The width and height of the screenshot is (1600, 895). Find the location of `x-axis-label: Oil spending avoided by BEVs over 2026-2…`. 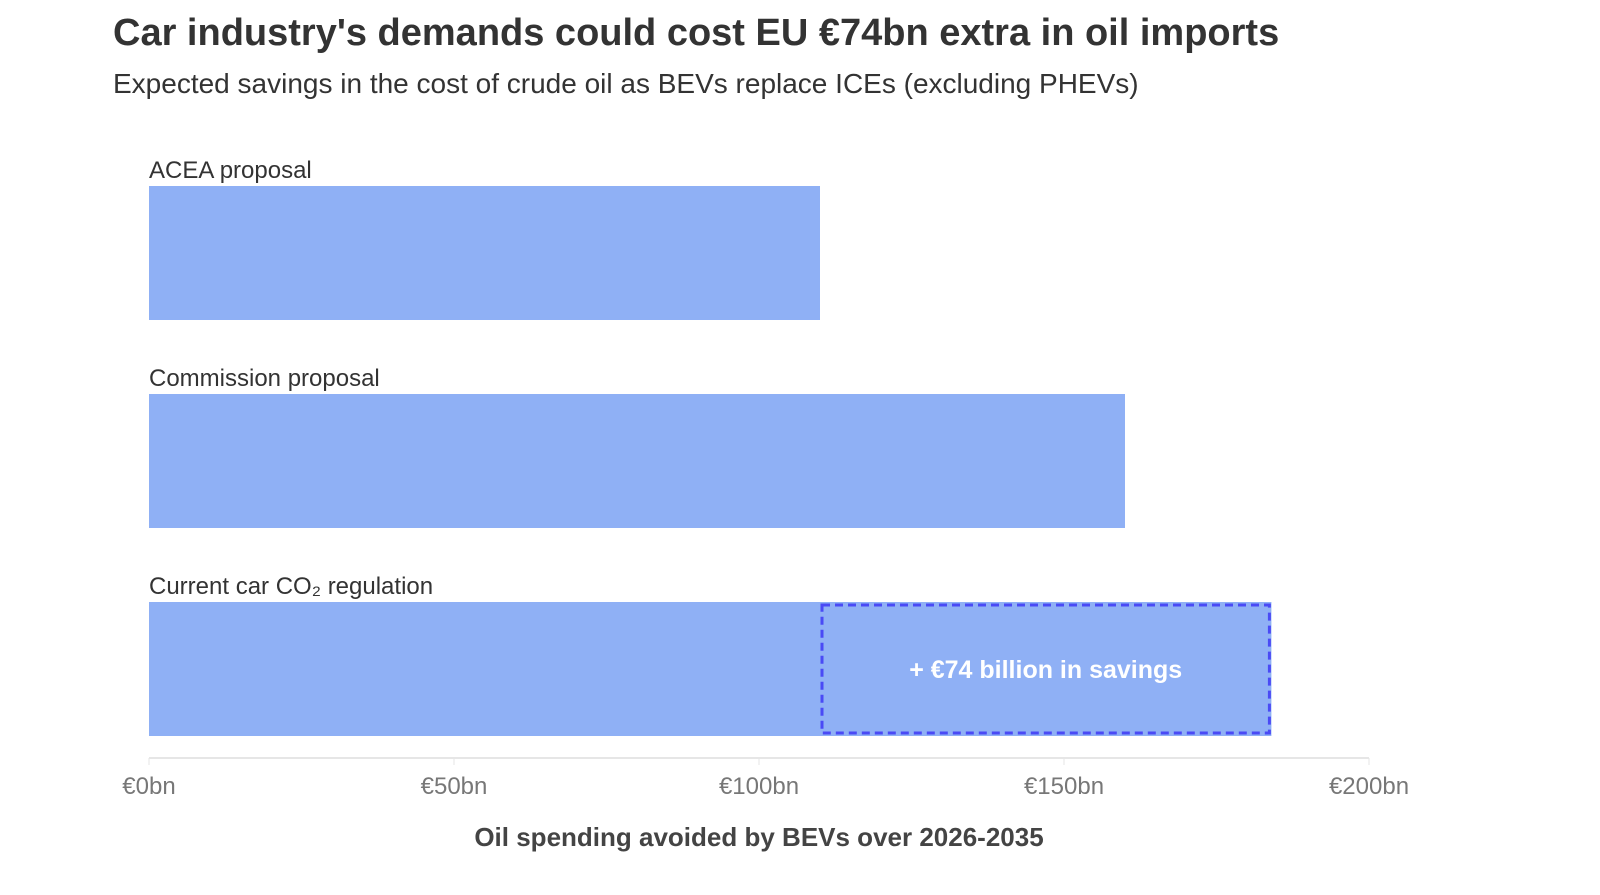

x-axis-label: Oil spending avoided by BEVs over 2026-2… is located at coordinates (758, 837).